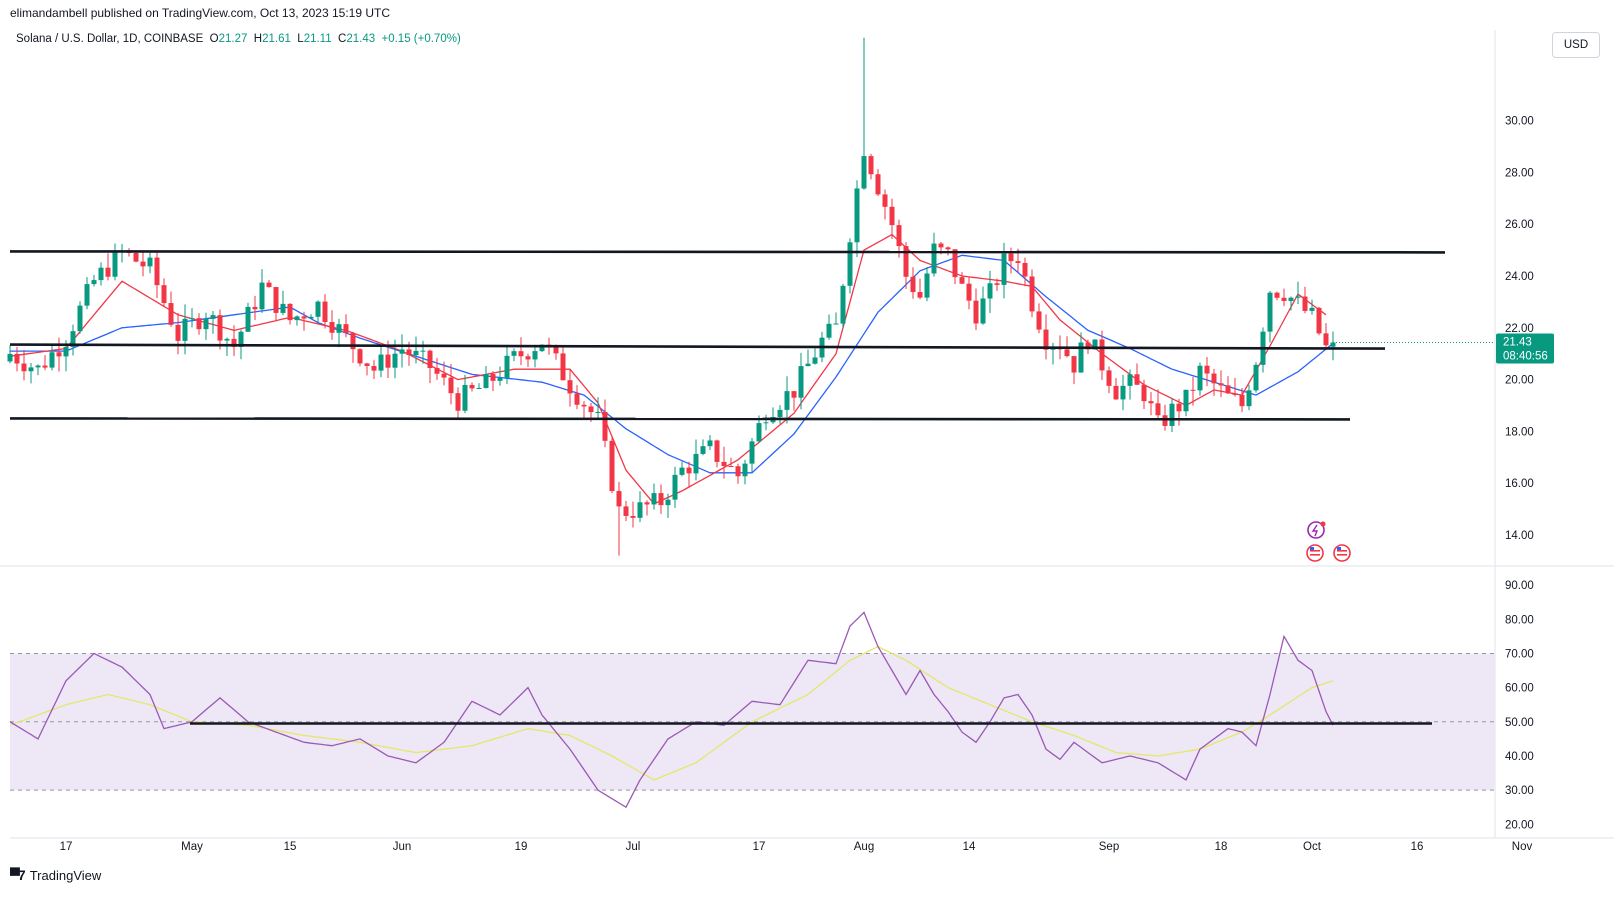 This screenshot has height=901, width=1614. Describe the element at coordinates (521, 847) in the screenshot. I see `time-tick-label: 19` at that location.